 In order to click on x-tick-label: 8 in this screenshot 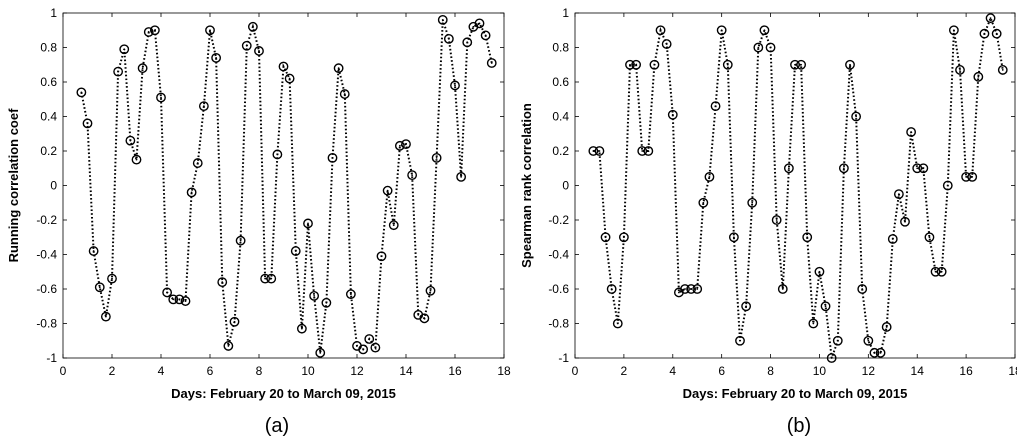, I will do `click(259, 371)`.